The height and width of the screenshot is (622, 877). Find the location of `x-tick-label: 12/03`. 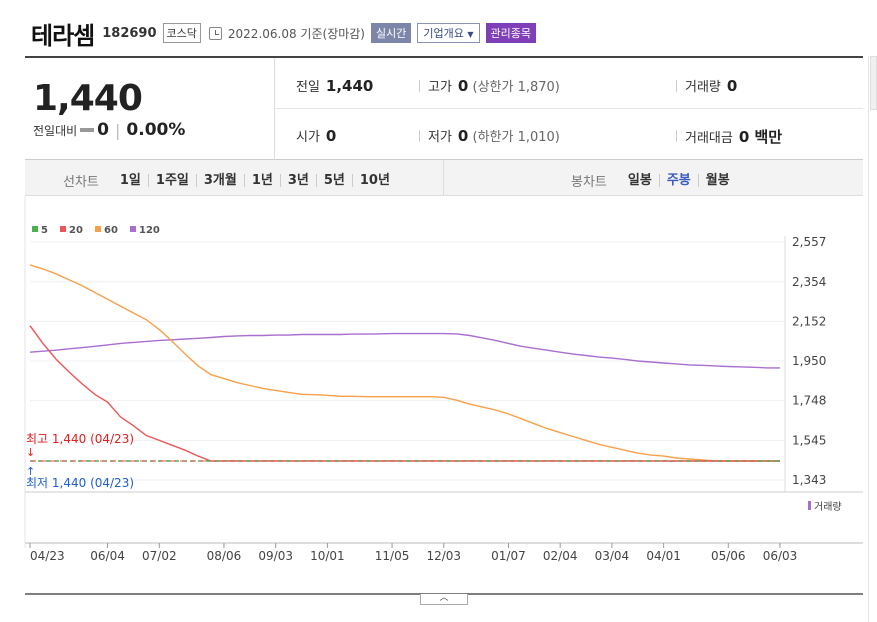

x-tick-label: 12/03 is located at coordinates (443, 556).